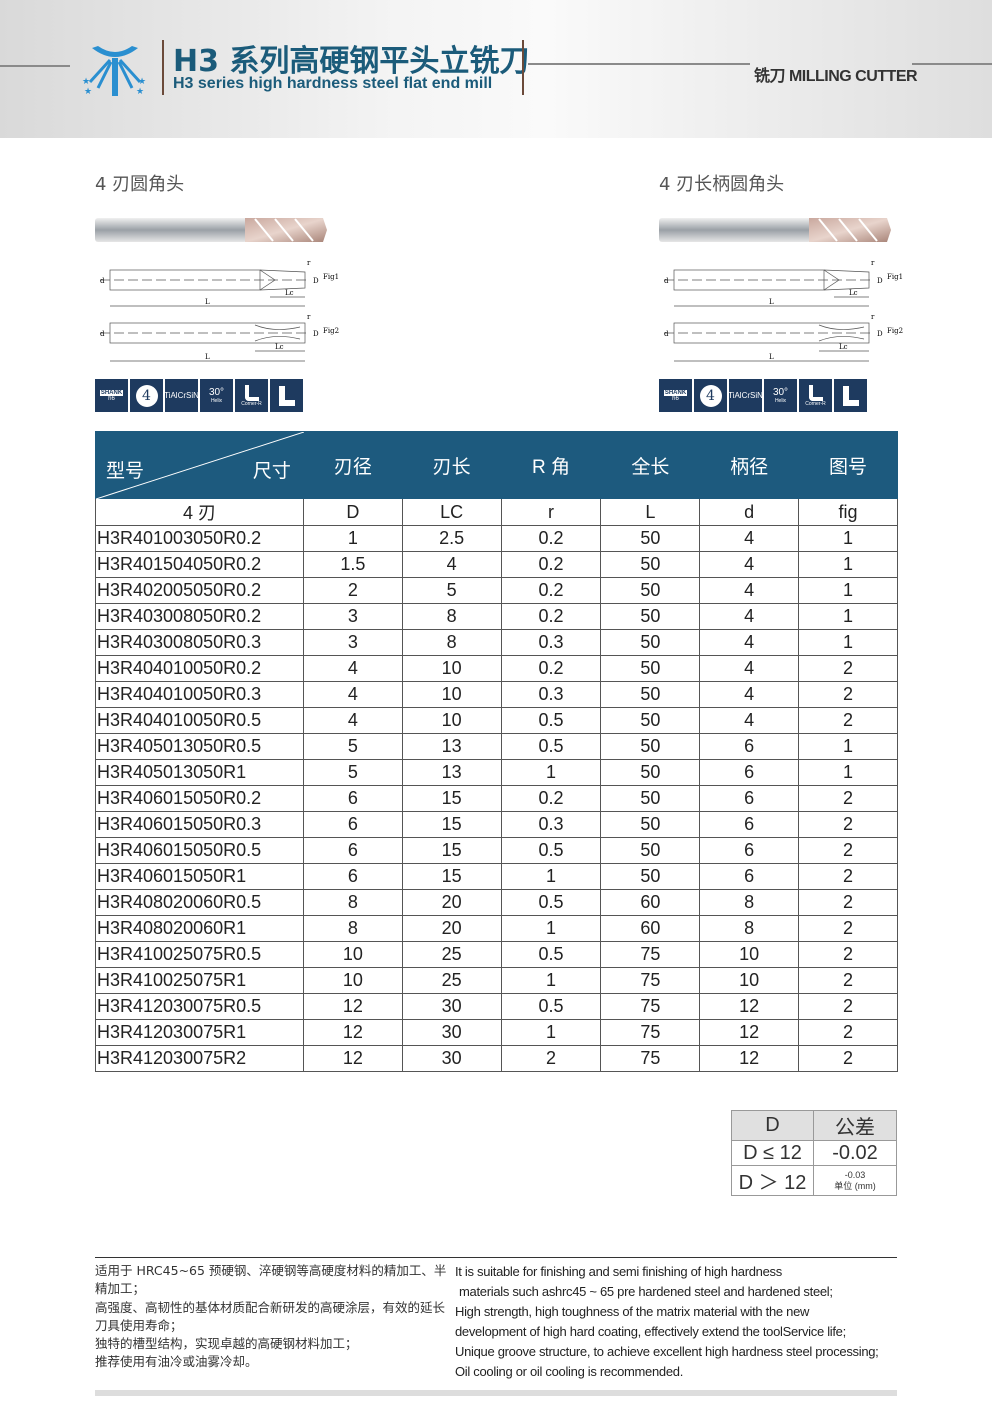  I want to click on value-cell: 20, so click(451, 928).